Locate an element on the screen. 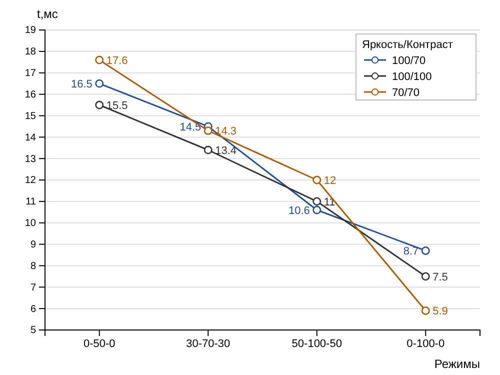 This screenshot has height=375, width=500. y-tick-label: 16 is located at coordinates (30, 94).